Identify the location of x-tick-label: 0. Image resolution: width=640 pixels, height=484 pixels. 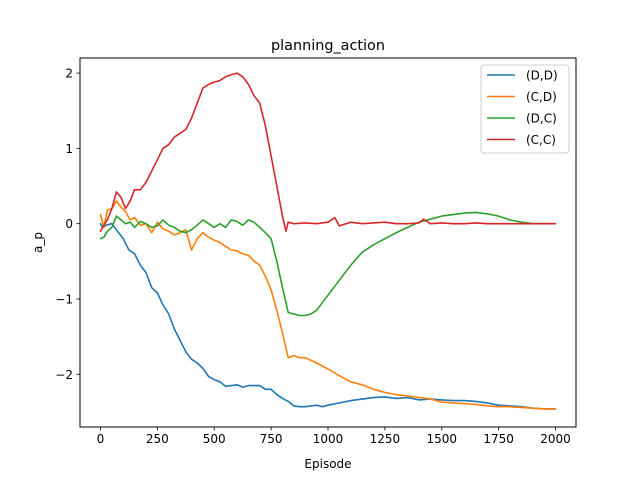
(101, 439).